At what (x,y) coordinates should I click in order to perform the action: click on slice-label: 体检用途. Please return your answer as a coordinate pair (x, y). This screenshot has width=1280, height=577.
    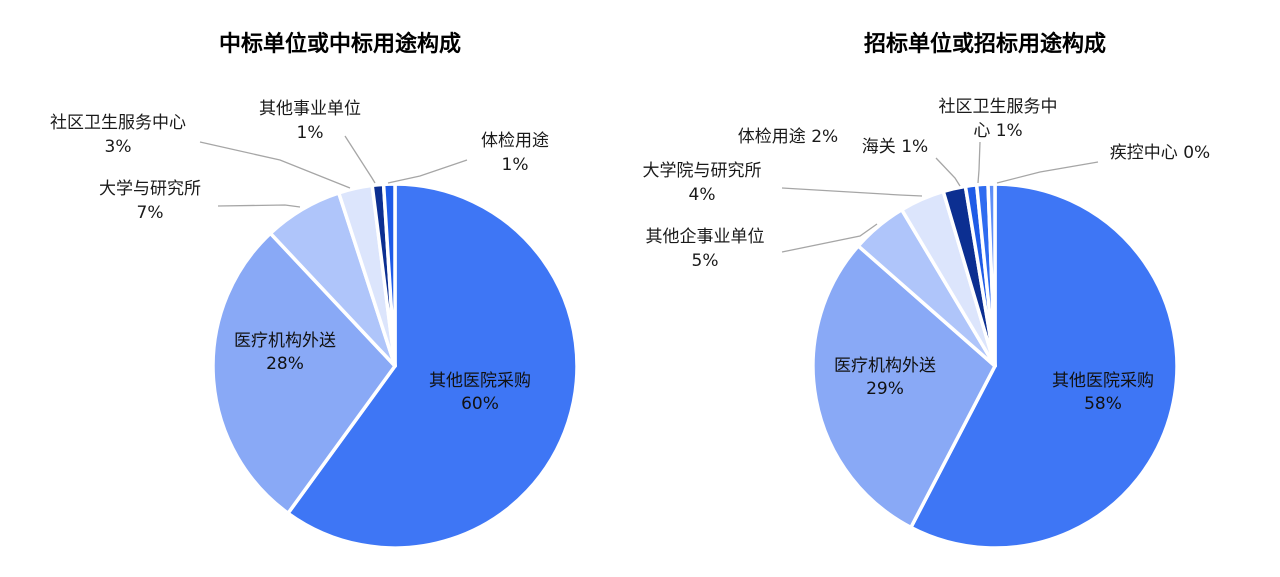
    Looking at the image, I should click on (515, 141).